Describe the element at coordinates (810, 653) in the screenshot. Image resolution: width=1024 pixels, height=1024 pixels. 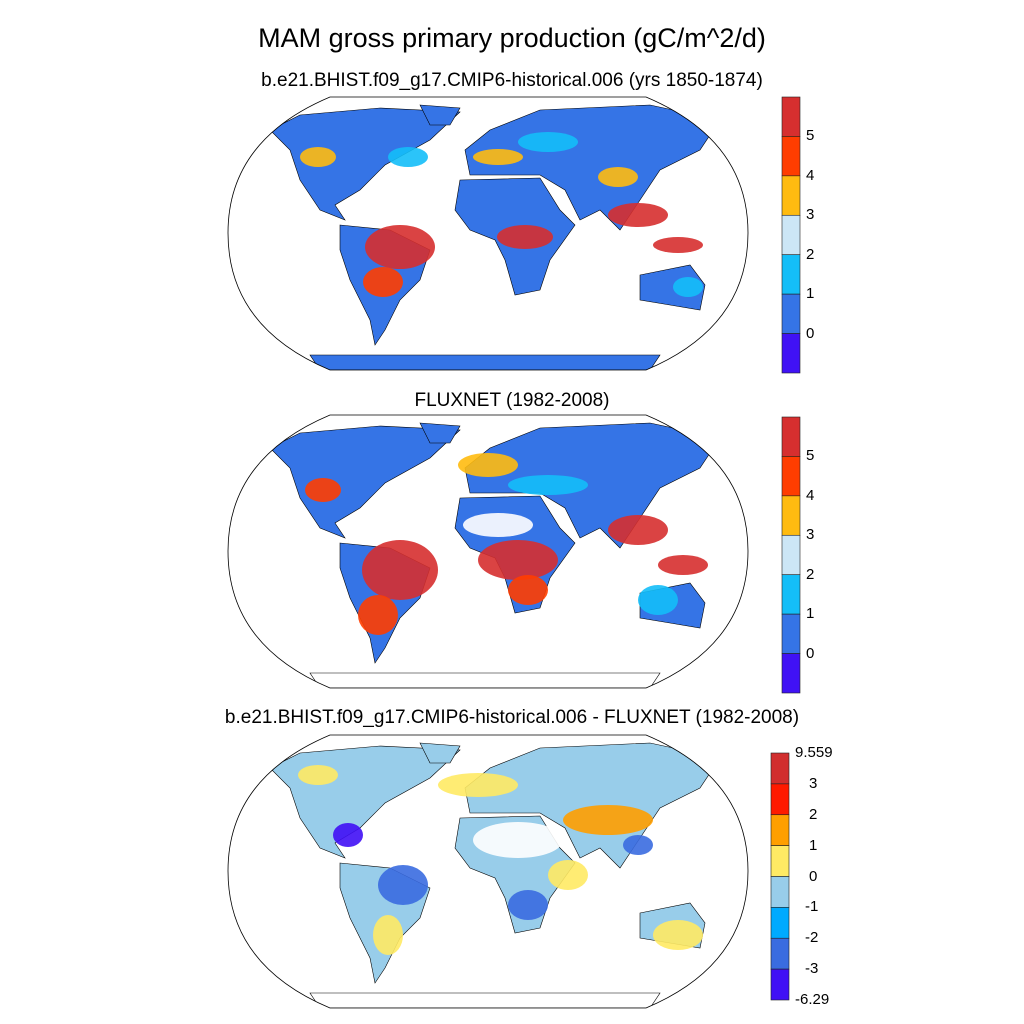
I see `colorbar-2-tick-label: 0` at that location.